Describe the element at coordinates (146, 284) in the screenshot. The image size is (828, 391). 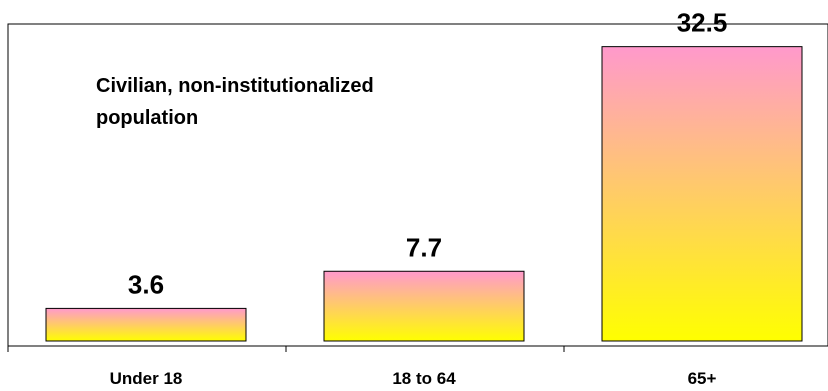
I see `value-label: 3.6` at that location.